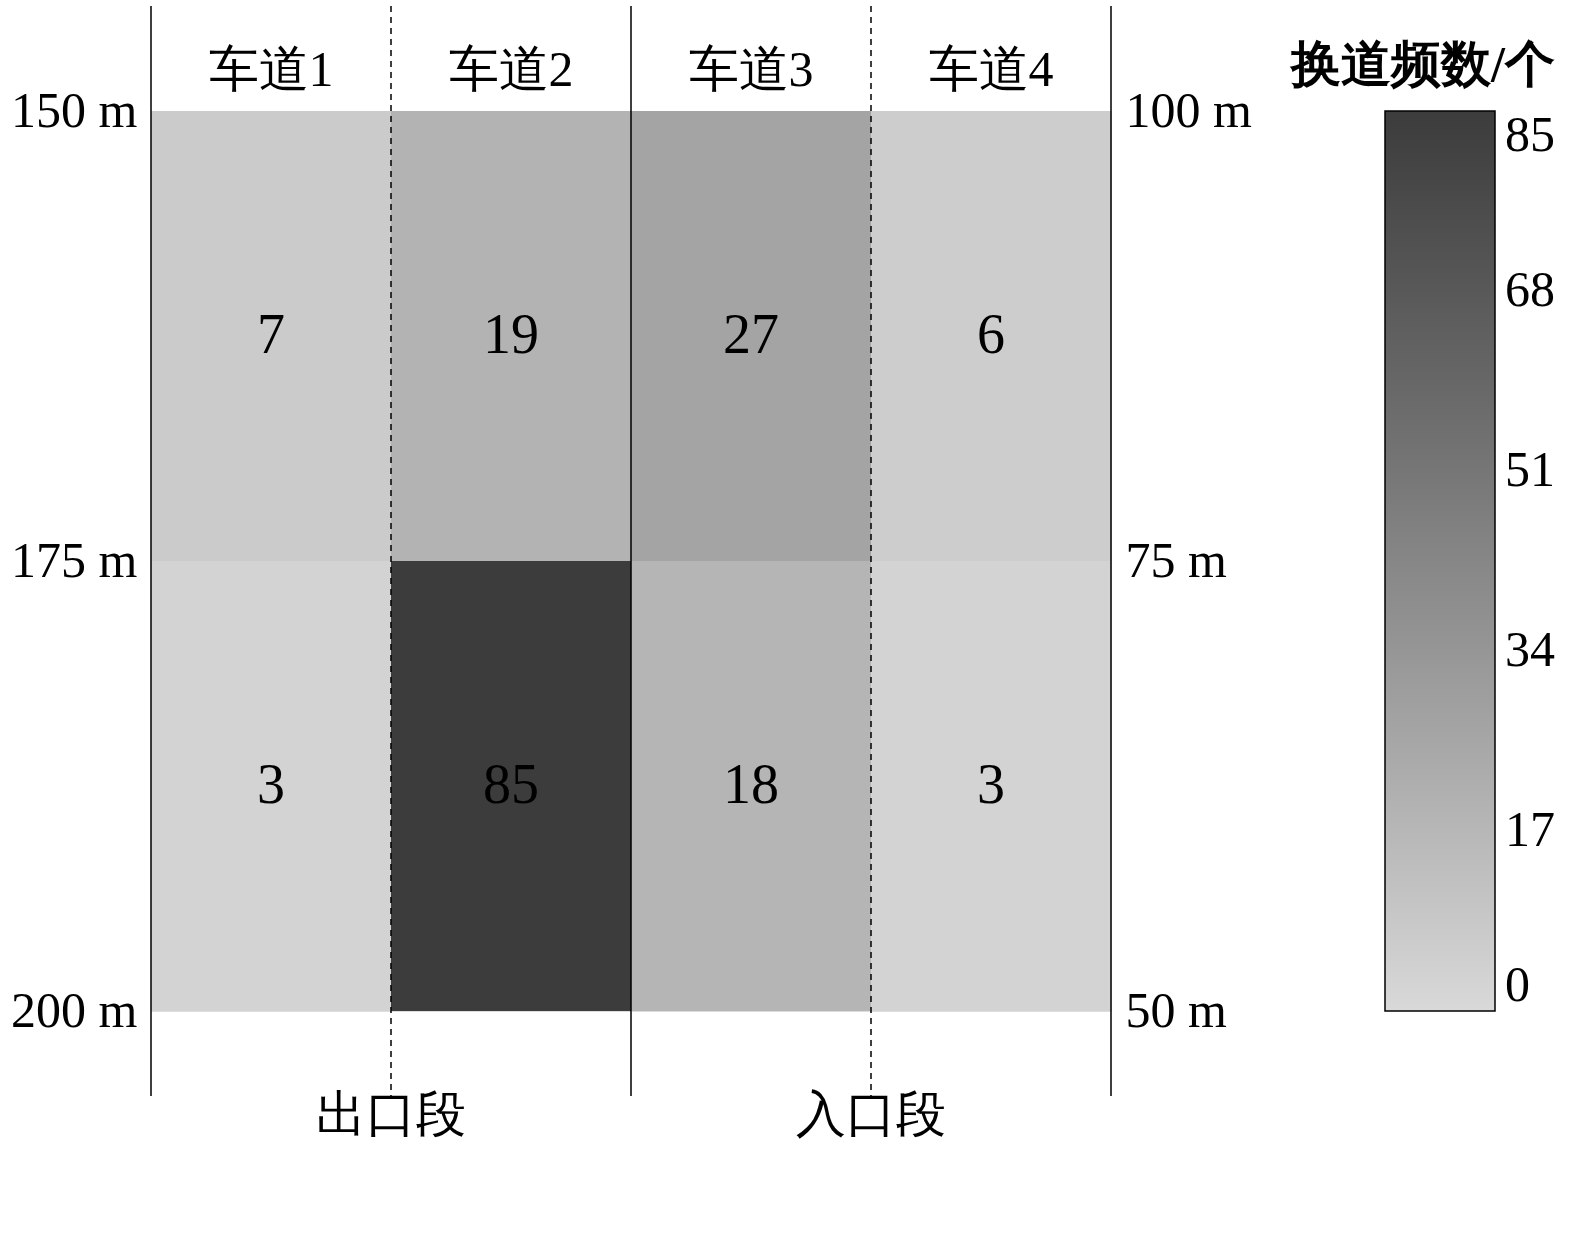 The height and width of the screenshot is (1246, 1589). What do you see at coordinates (871, 1114) in the screenshot?
I see `text: 入口段` at bounding box center [871, 1114].